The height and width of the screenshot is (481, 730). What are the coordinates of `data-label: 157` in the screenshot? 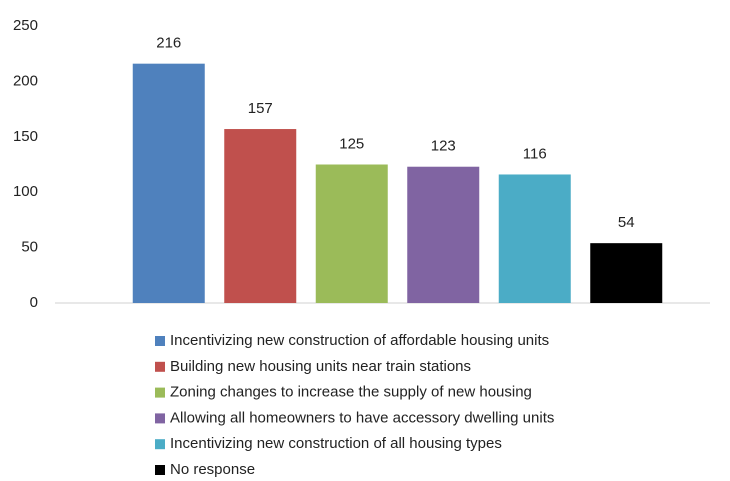 It's located at (260, 108).